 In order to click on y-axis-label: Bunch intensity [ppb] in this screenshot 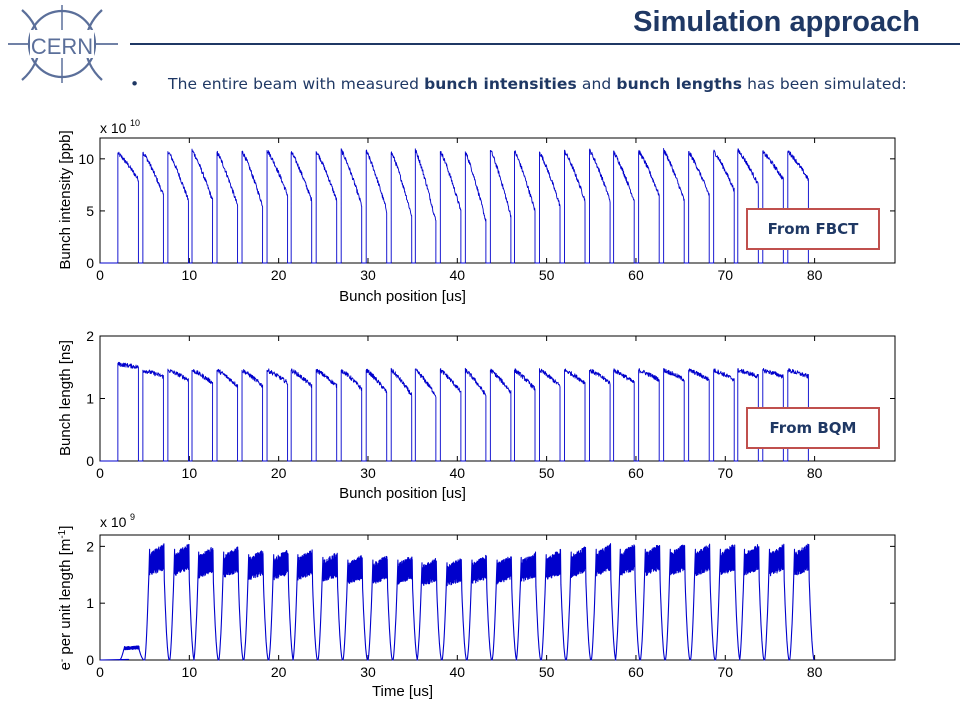, I will do `click(65, 199)`.